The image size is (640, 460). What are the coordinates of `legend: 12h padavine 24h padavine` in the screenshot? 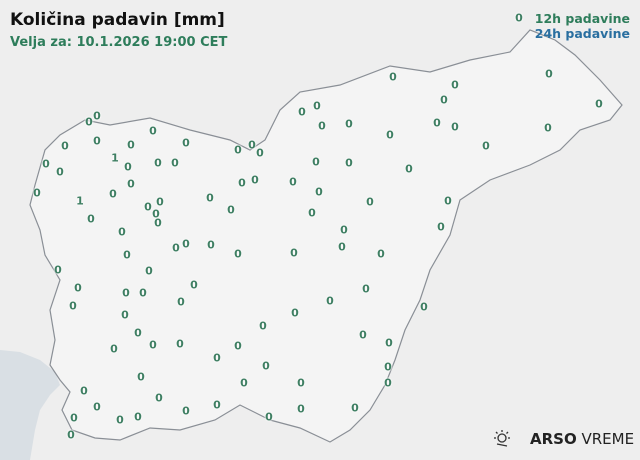 It's located at (582, 26).